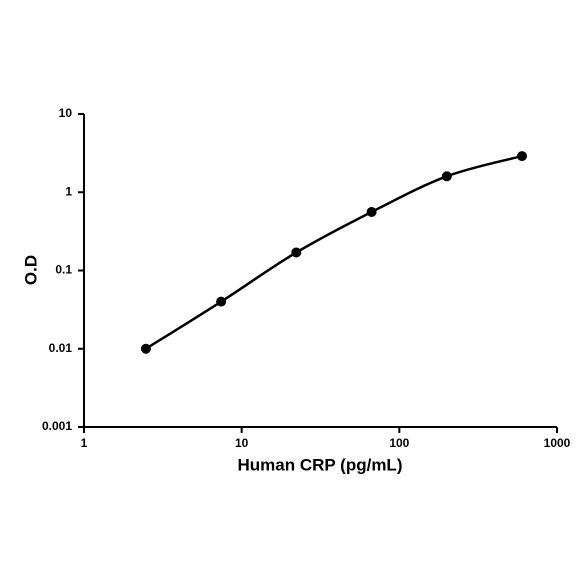 This screenshot has height=584, width=584. What do you see at coordinates (242, 443) in the screenshot?
I see `x-tick-label: 10` at bounding box center [242, 443].